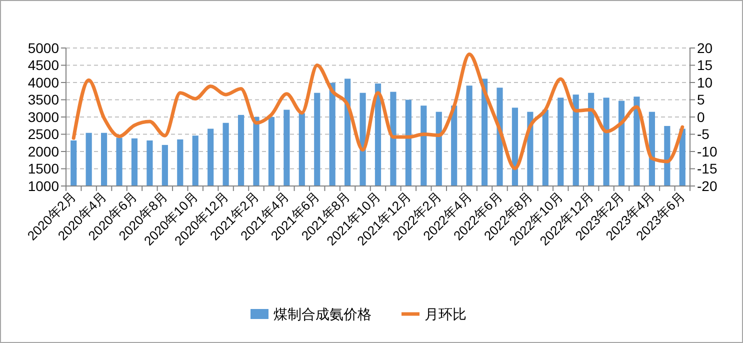 This screenshot has height=343, width=743. I want to click on y2-tick-label: 0, so click(701, 116).